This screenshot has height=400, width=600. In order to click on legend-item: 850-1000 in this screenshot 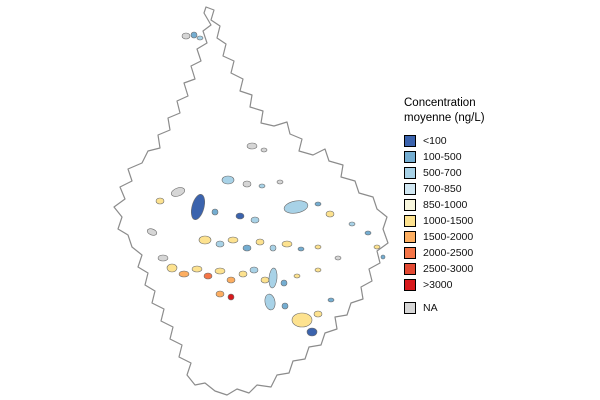, I will do `click(444, 205)`.